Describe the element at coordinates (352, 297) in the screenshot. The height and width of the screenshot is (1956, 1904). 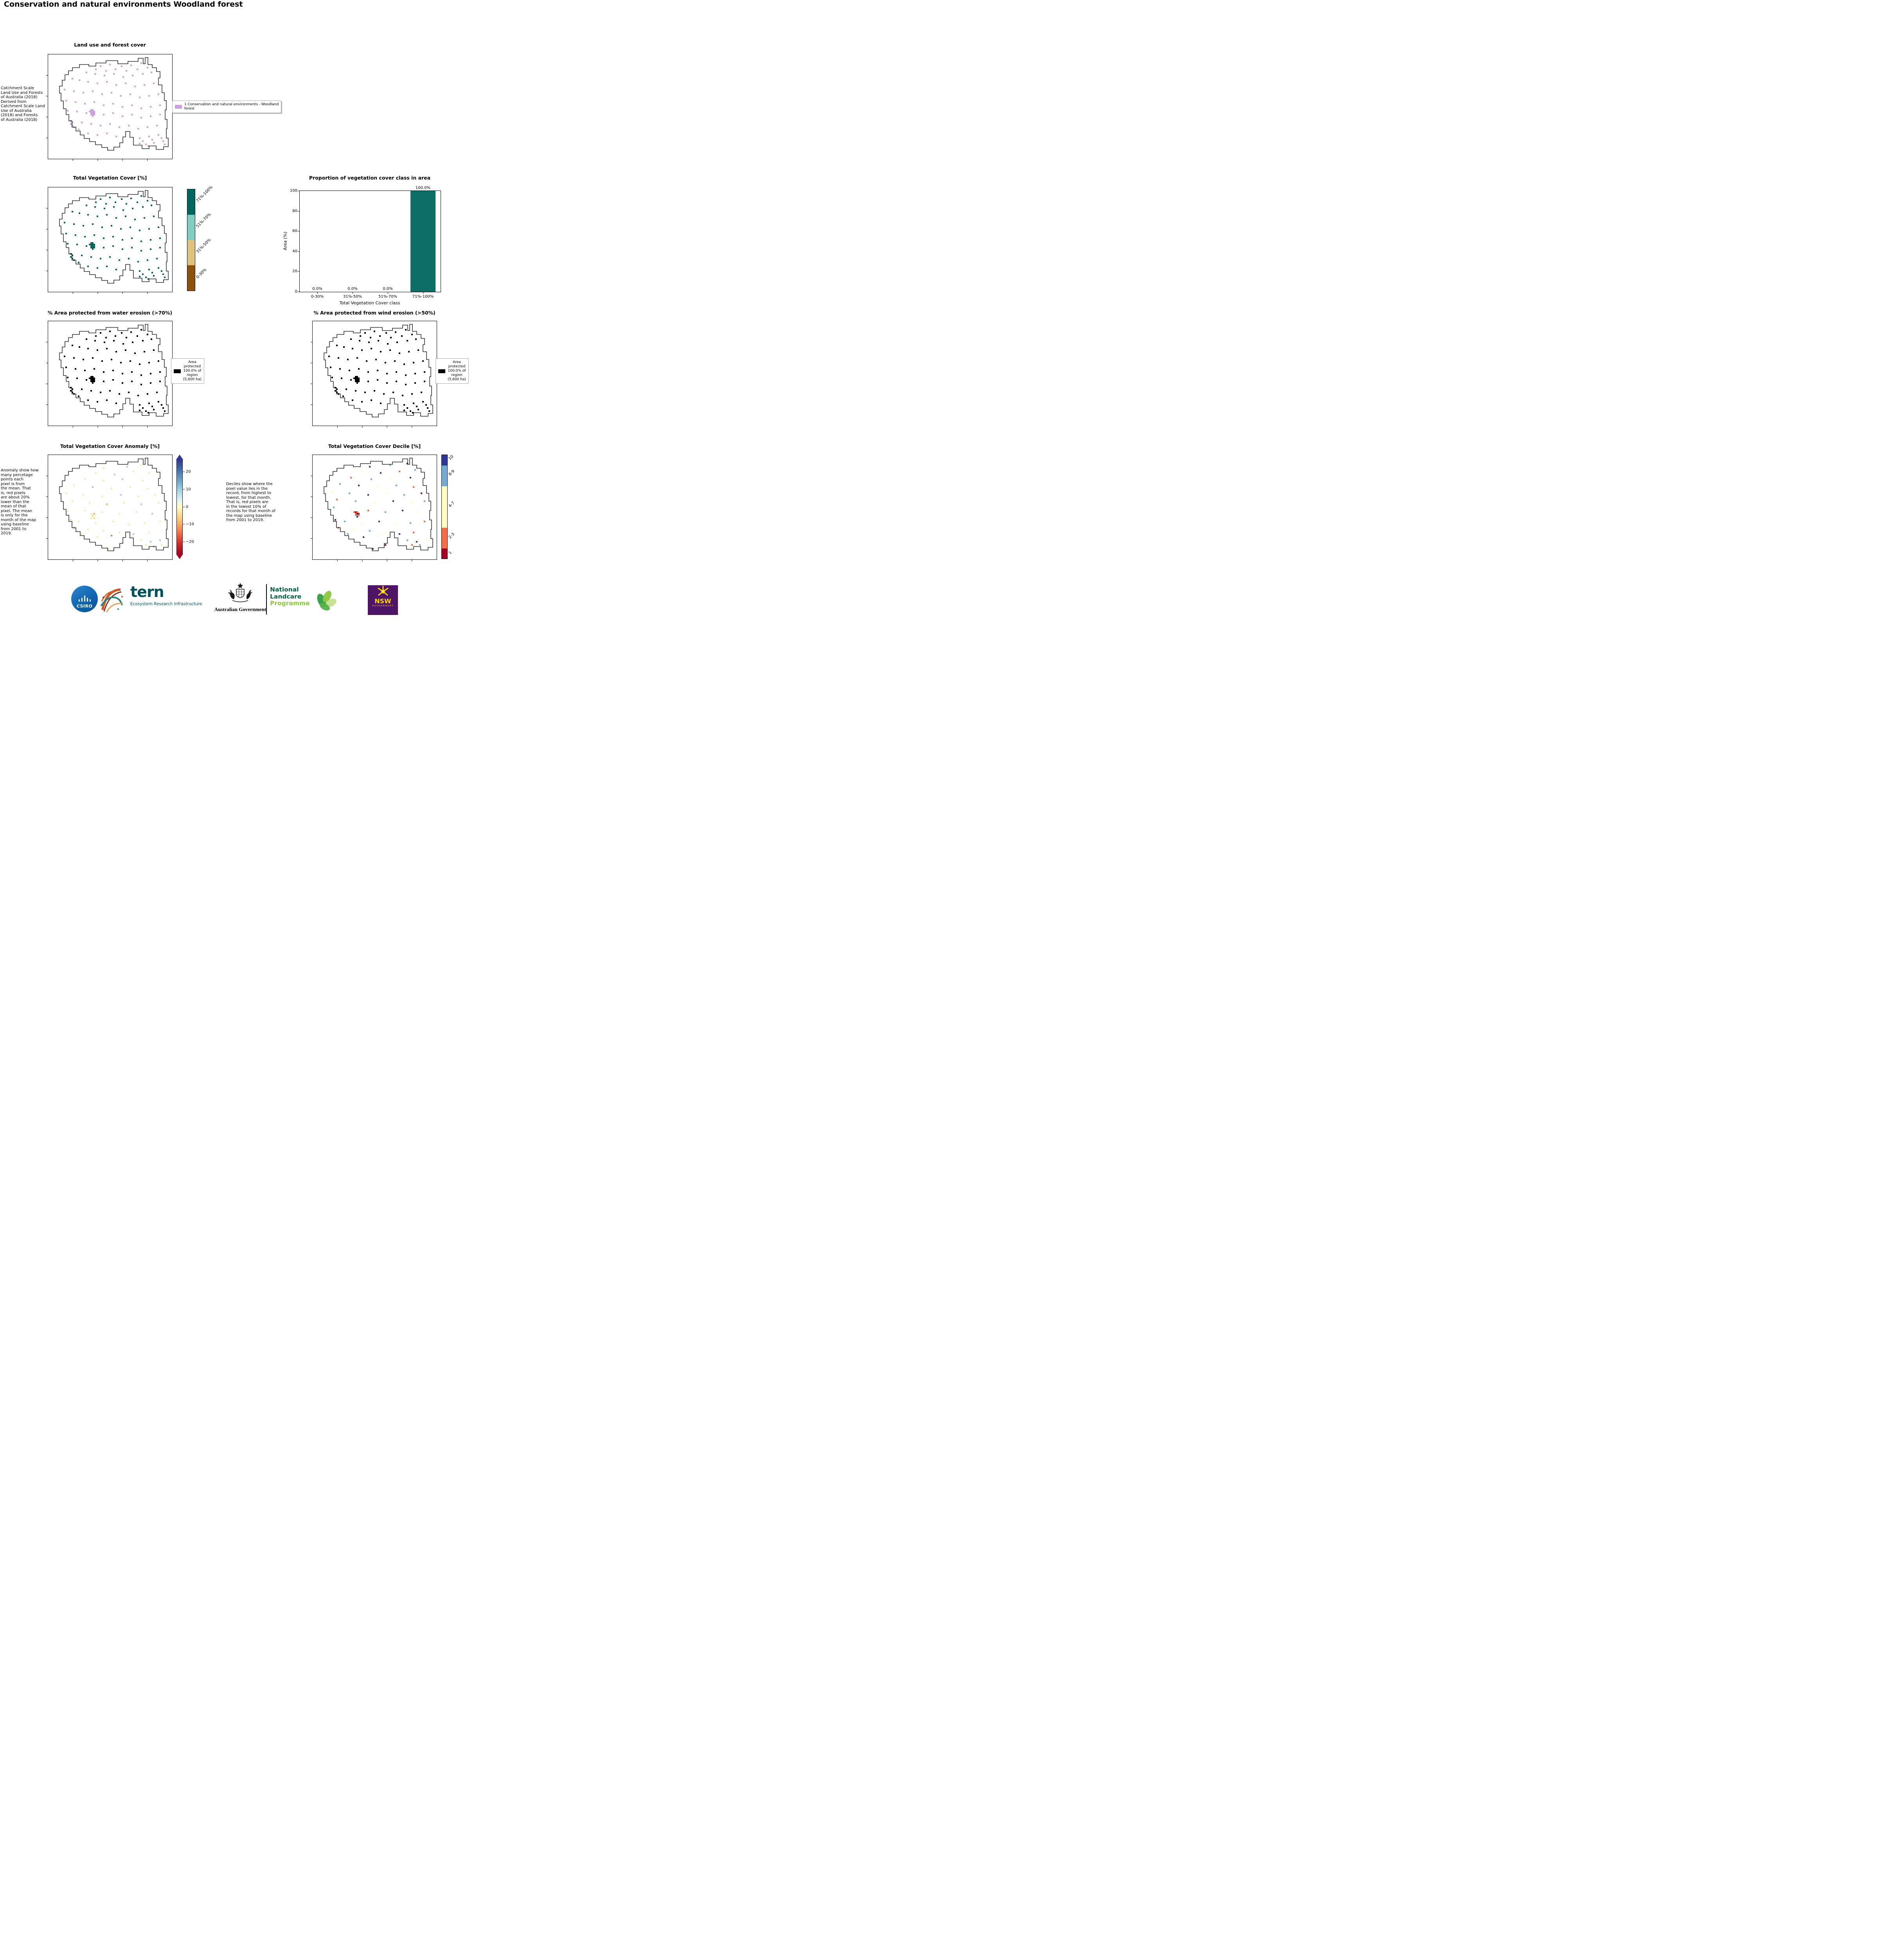
I see `x-tick-label: 31%-50%` at that location.